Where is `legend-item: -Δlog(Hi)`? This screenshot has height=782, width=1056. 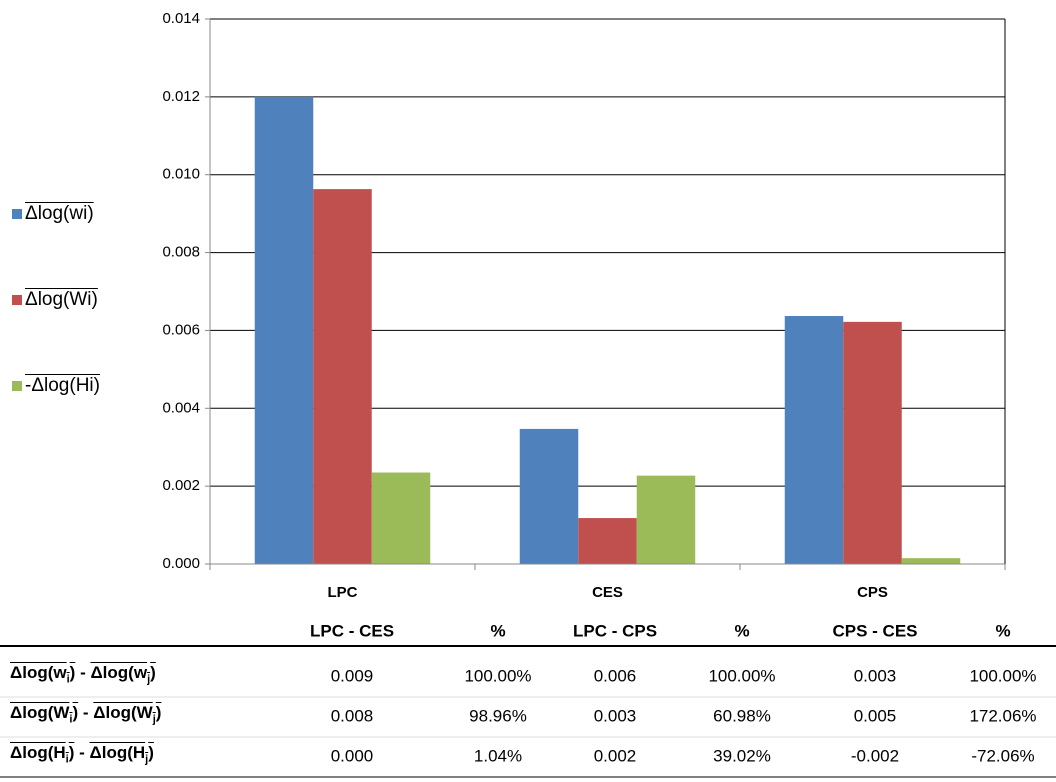 legend-item: -Δlog(Hi) is located at coordinates (56, 386).